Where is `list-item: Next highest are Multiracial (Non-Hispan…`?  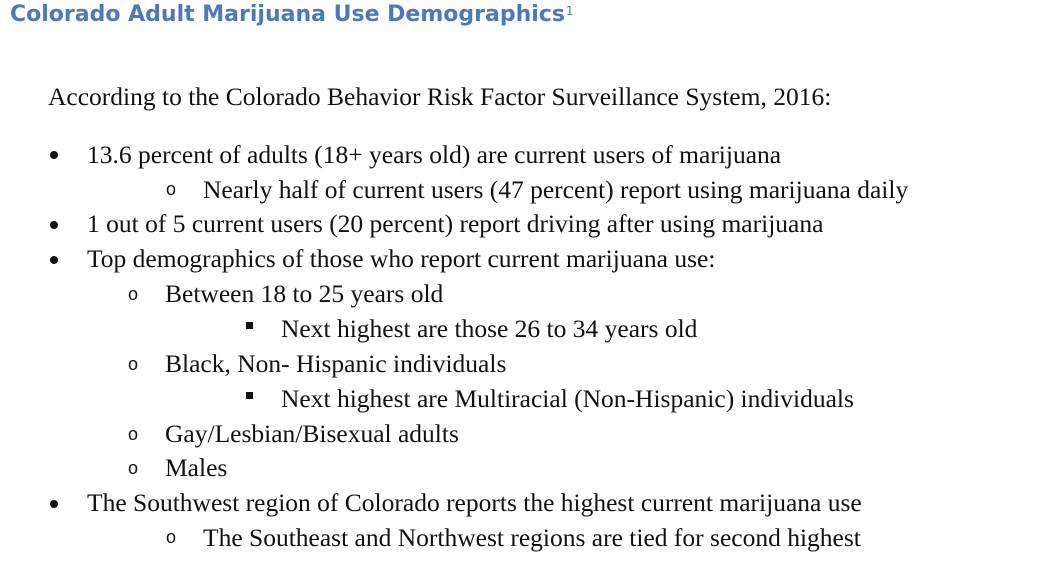
list-item: Next highest are Multiracial (Non-Hispan… is located at coordinates (567, 398).